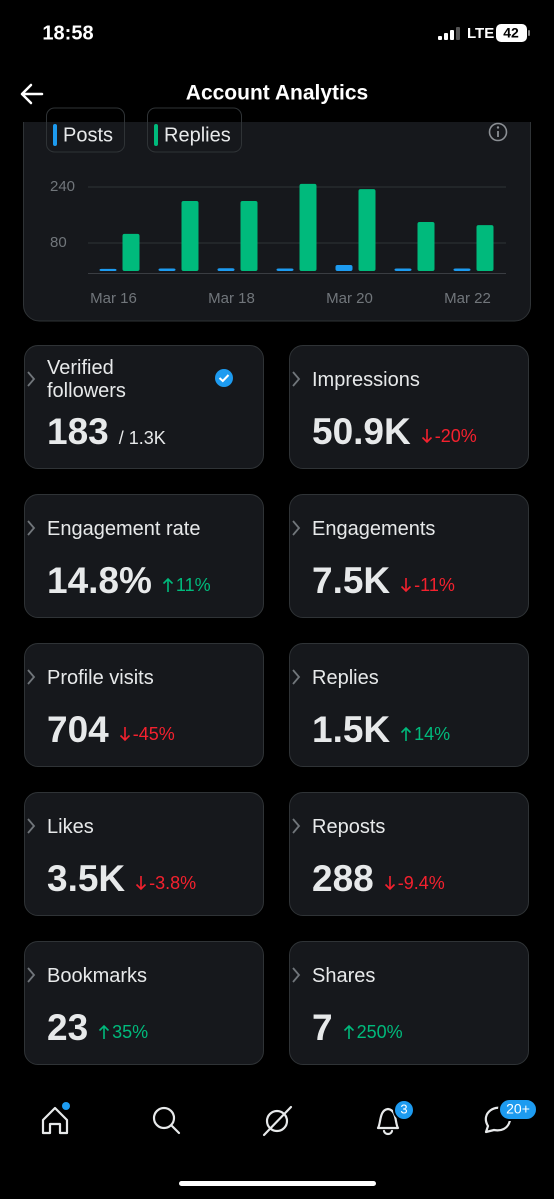 The image size is (554, 1199). Describe the element at coordinates (55, 1120) in the screenshot. I see `nav-home` at that location.